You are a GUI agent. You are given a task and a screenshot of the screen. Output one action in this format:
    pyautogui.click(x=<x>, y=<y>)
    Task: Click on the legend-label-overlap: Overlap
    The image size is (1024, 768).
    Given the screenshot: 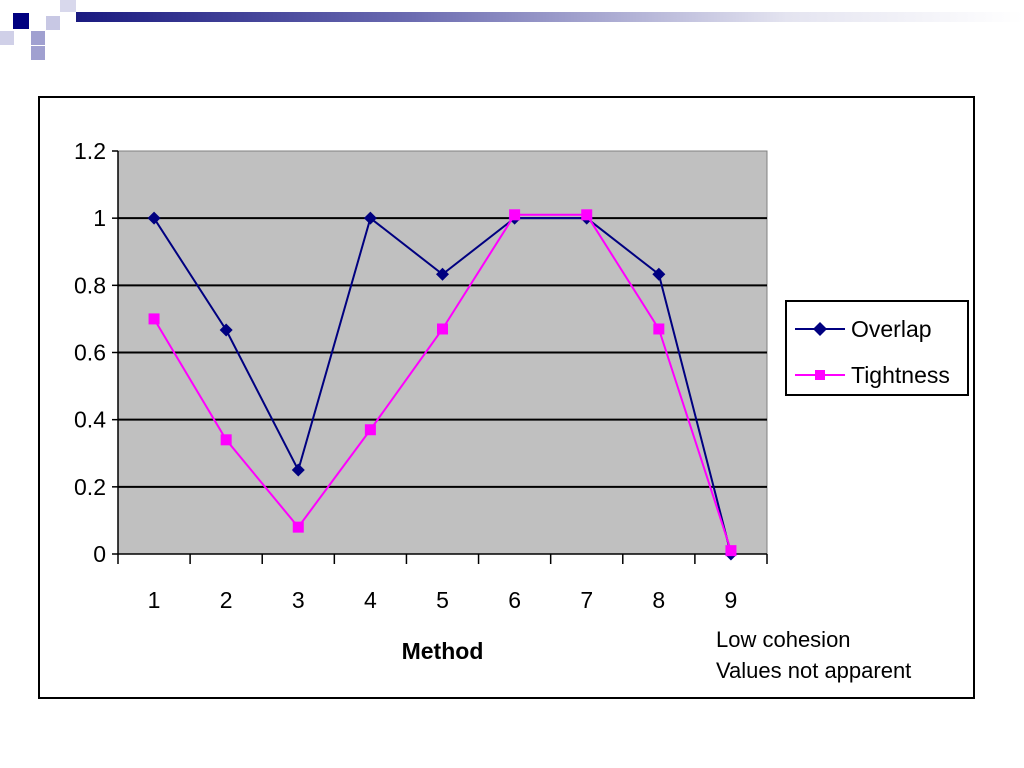 What is the action you would take?
    pyautogui.click(x=891, y=328)
    